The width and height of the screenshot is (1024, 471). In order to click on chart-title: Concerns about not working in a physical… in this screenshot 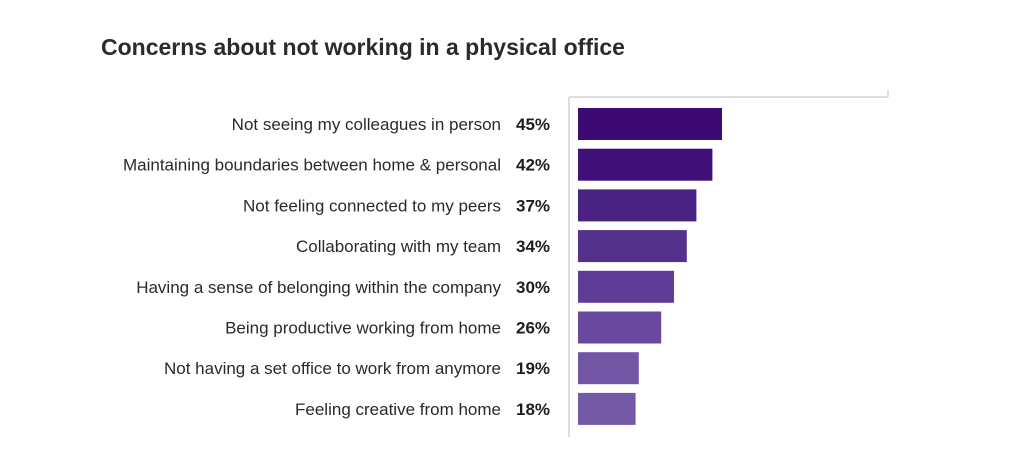, I will do `click(363, 47)`.